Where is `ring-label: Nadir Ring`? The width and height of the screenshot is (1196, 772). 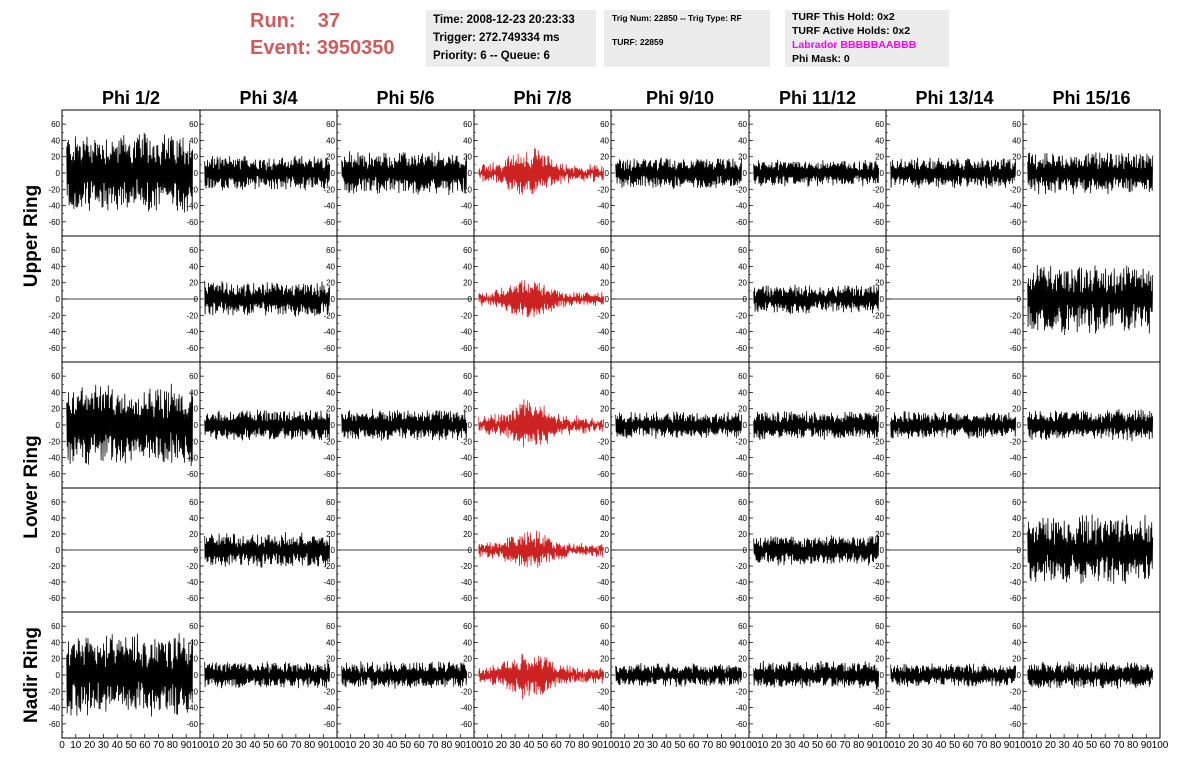 ring-label: Nadir Ring is located at coordinates (31, 675).